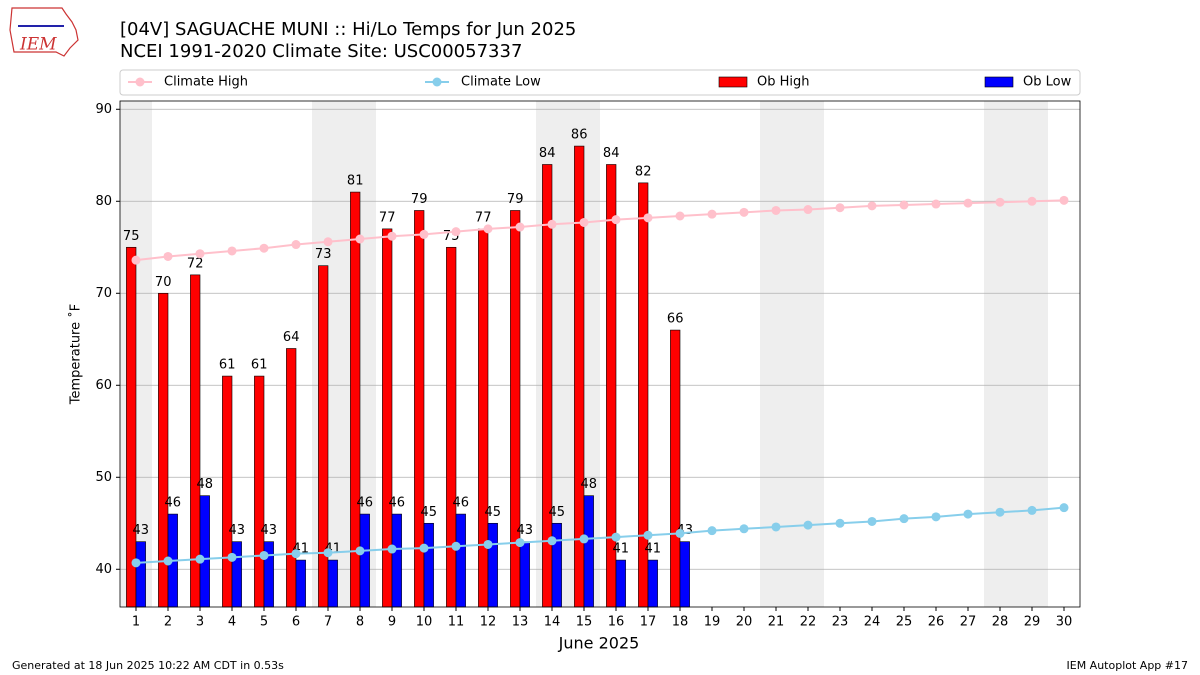 This screenshot has height=675, width=1200. Describe the element at coordinates (501, 82) in the screenshot. I see `legend-label: Climate Low` at that location.